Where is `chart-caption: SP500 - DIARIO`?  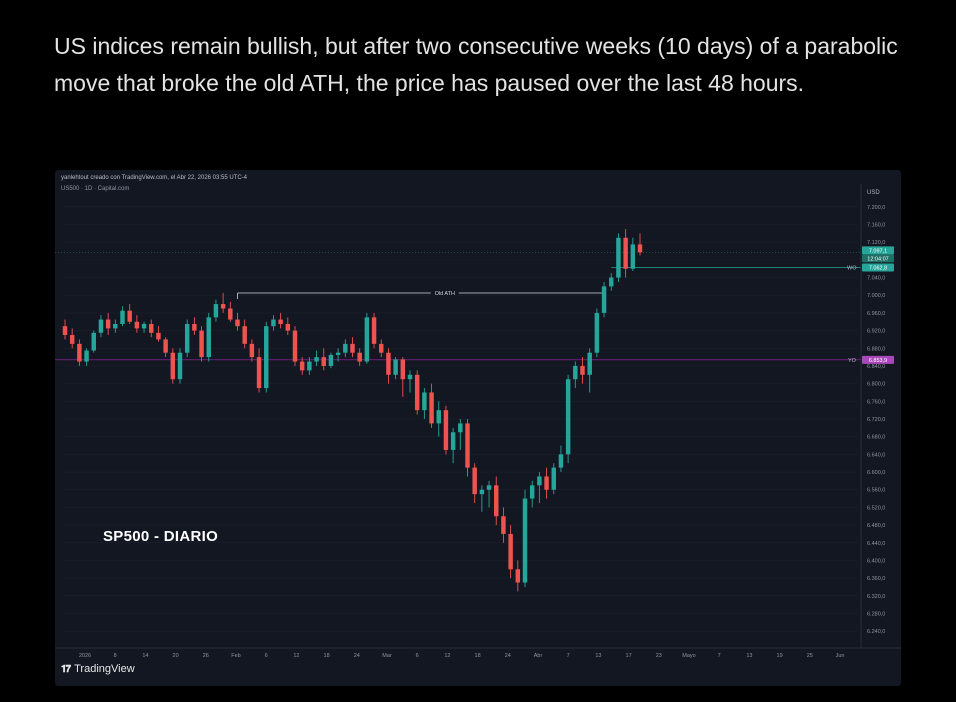 chart-caption: SP500 - DIARIO is located at coordinates (161, 536).